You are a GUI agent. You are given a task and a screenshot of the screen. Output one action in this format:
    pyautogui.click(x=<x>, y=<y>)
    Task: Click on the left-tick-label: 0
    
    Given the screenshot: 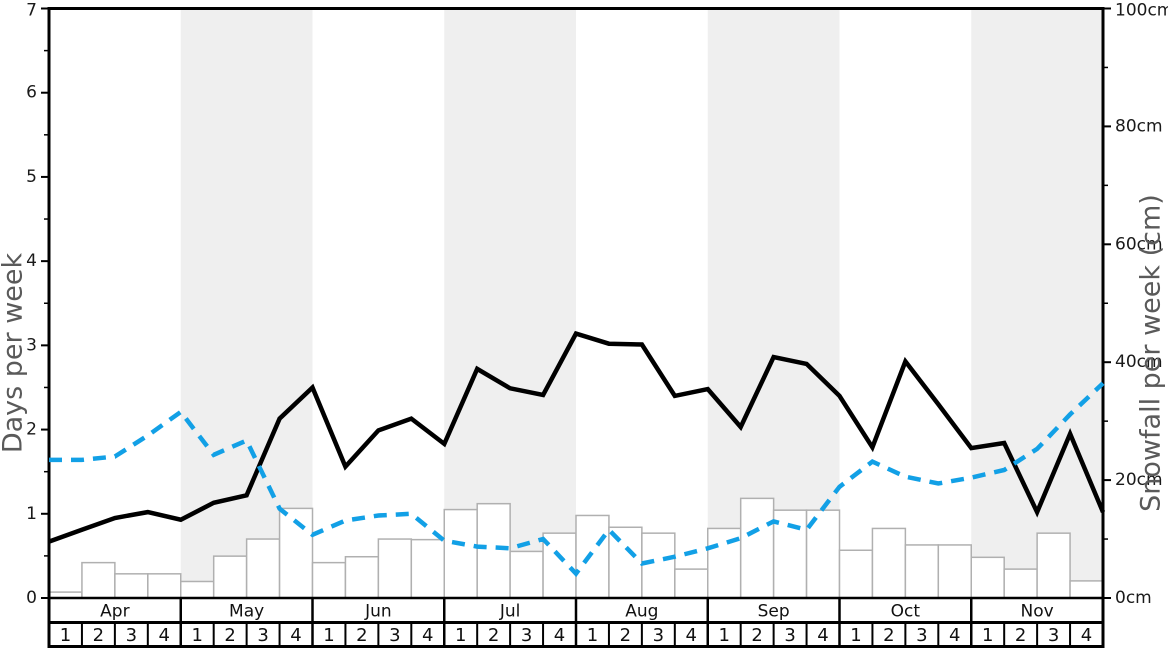 What is the action you would take?
    pyautogui.click(x=31, y=598)
    